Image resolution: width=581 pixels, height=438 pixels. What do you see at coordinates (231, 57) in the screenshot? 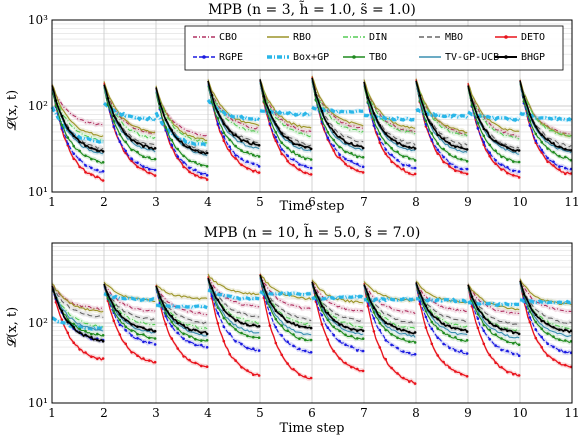
I see `legend-label: RGPE` at bounding box center [231, 57].